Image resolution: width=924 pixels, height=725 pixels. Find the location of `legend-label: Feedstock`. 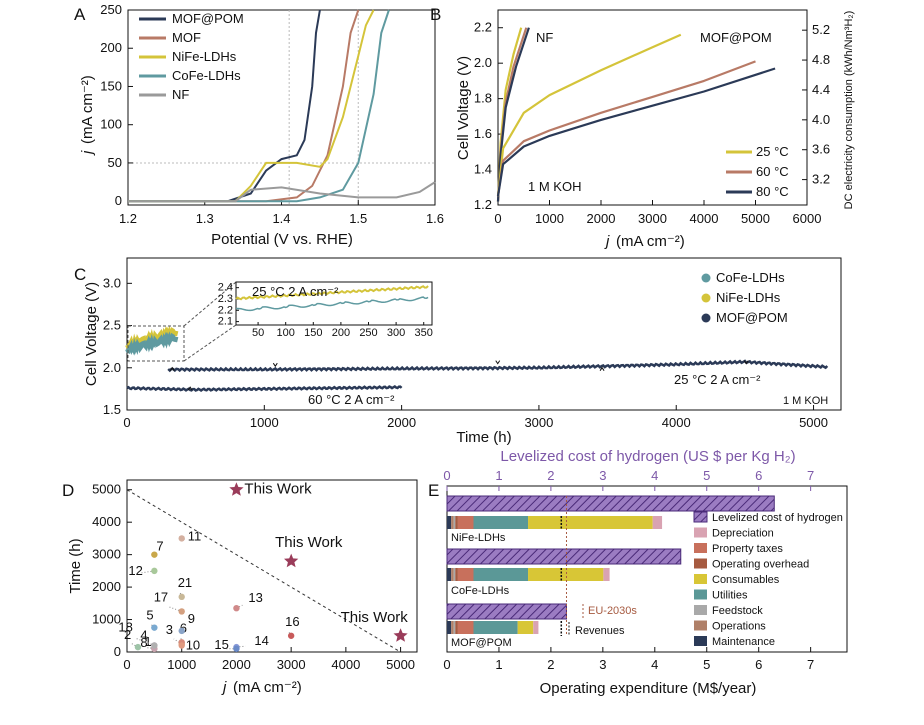

legend-label: Feedstock is located at coordinates (737, 611).